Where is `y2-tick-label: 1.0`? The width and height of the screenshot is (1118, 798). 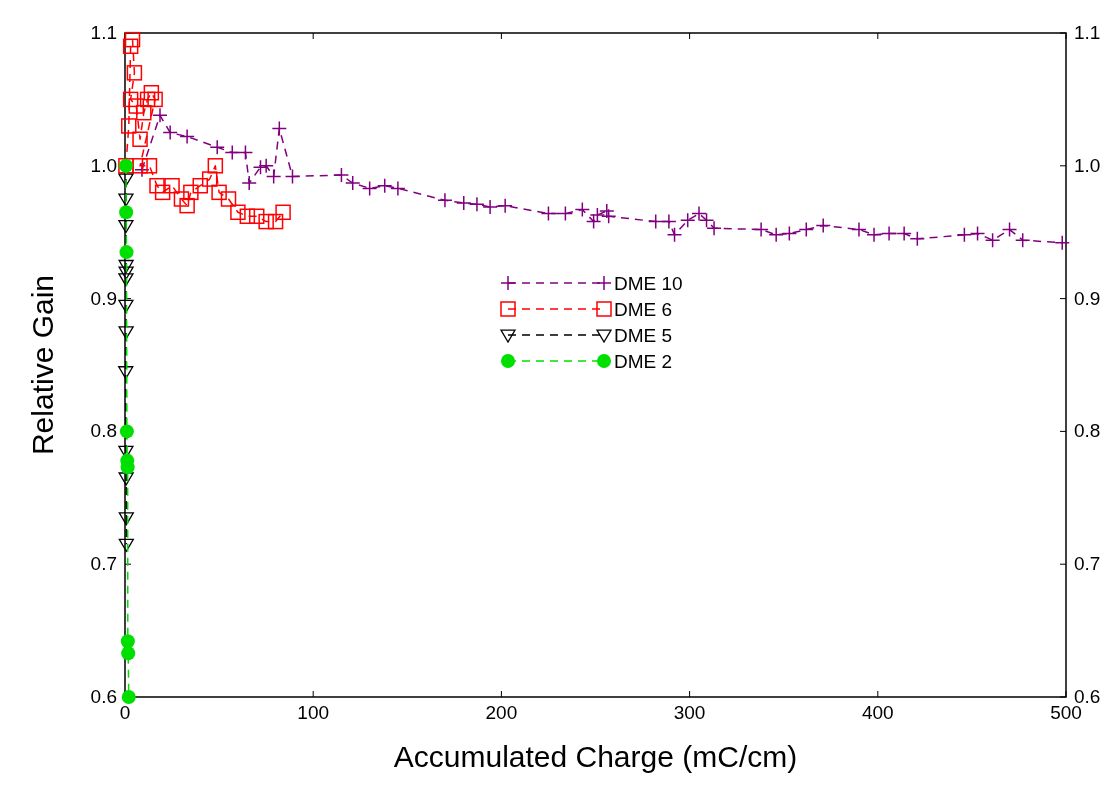
y2-tick-label: 1.0 is located at coordinates (1087, 165).